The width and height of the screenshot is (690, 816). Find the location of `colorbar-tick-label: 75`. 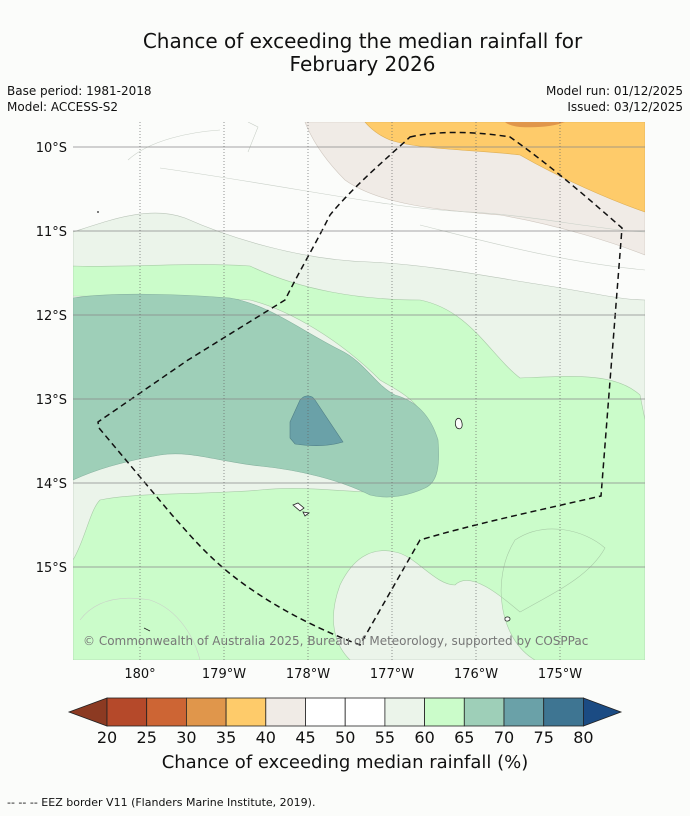

colorbar-tick-label: 75 is located at coordinates (544, 737).